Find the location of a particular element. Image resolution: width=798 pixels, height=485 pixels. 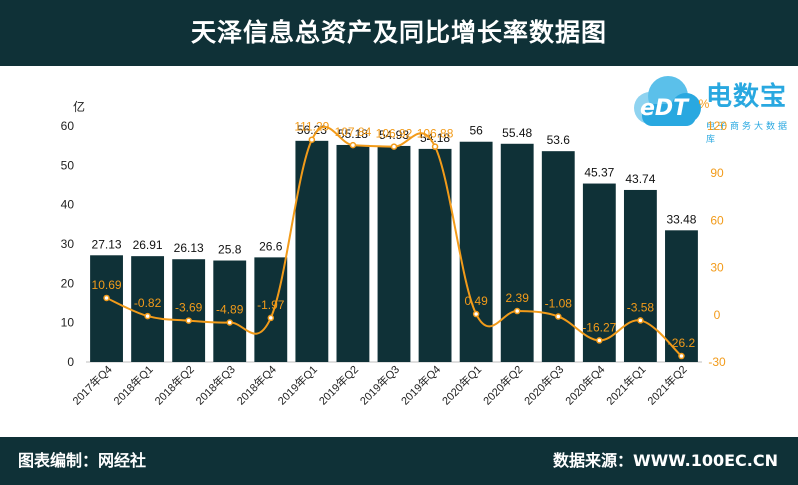

bar-value-label: 26.91 is located at coordinates (148, 245).